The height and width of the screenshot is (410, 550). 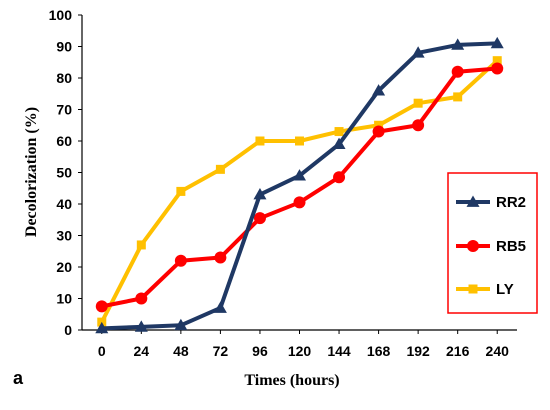 I want to click on x-tick-label: 240, so click(x=498, y=351).